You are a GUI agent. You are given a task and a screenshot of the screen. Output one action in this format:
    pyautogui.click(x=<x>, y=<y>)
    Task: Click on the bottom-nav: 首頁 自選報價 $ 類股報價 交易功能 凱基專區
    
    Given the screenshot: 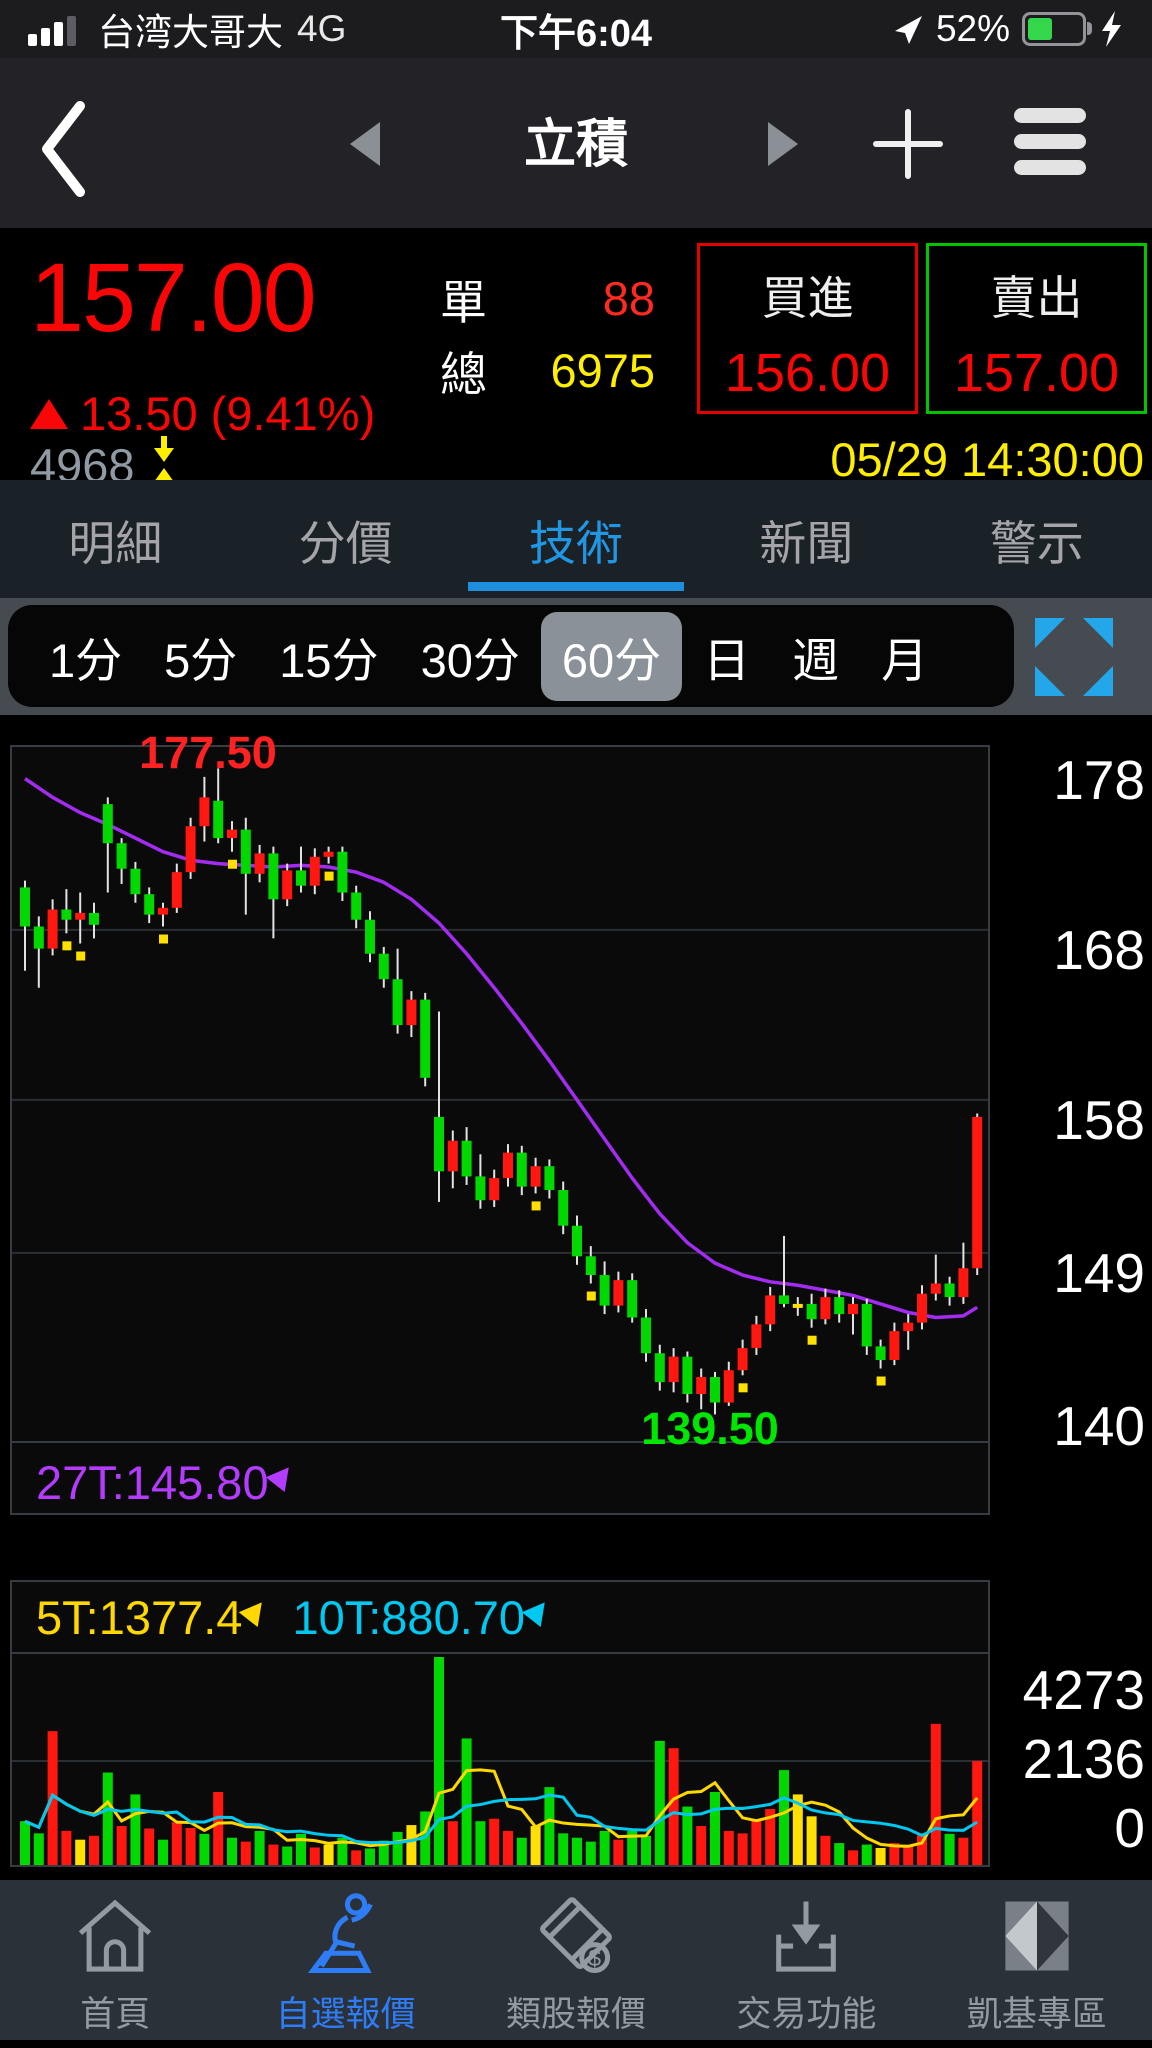 What is the action you would take?
    pyautogui.click(x=576, y=1960)
    